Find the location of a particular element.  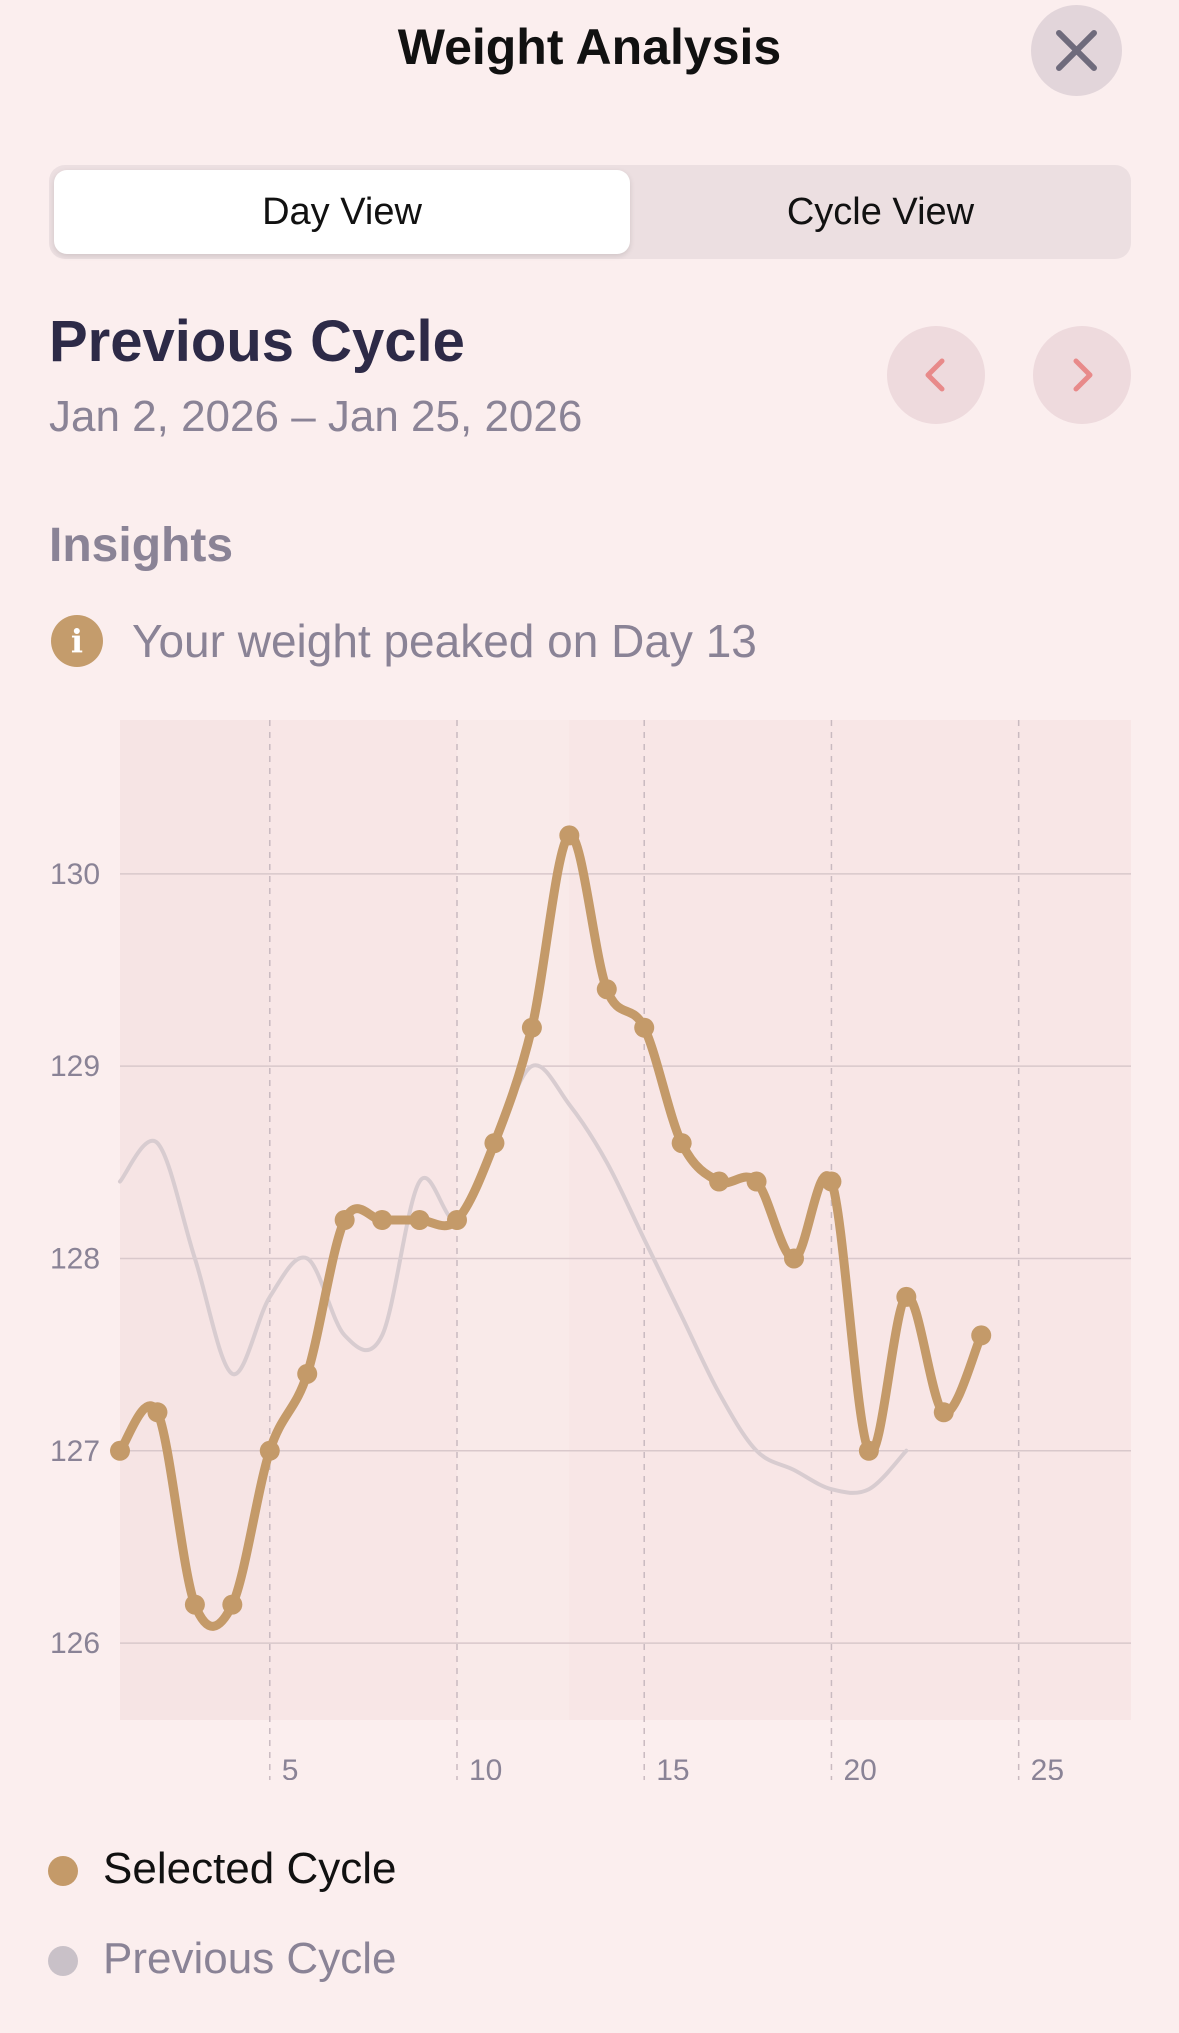

y-tick-label: 126 is located at coordinates (75, 1643).